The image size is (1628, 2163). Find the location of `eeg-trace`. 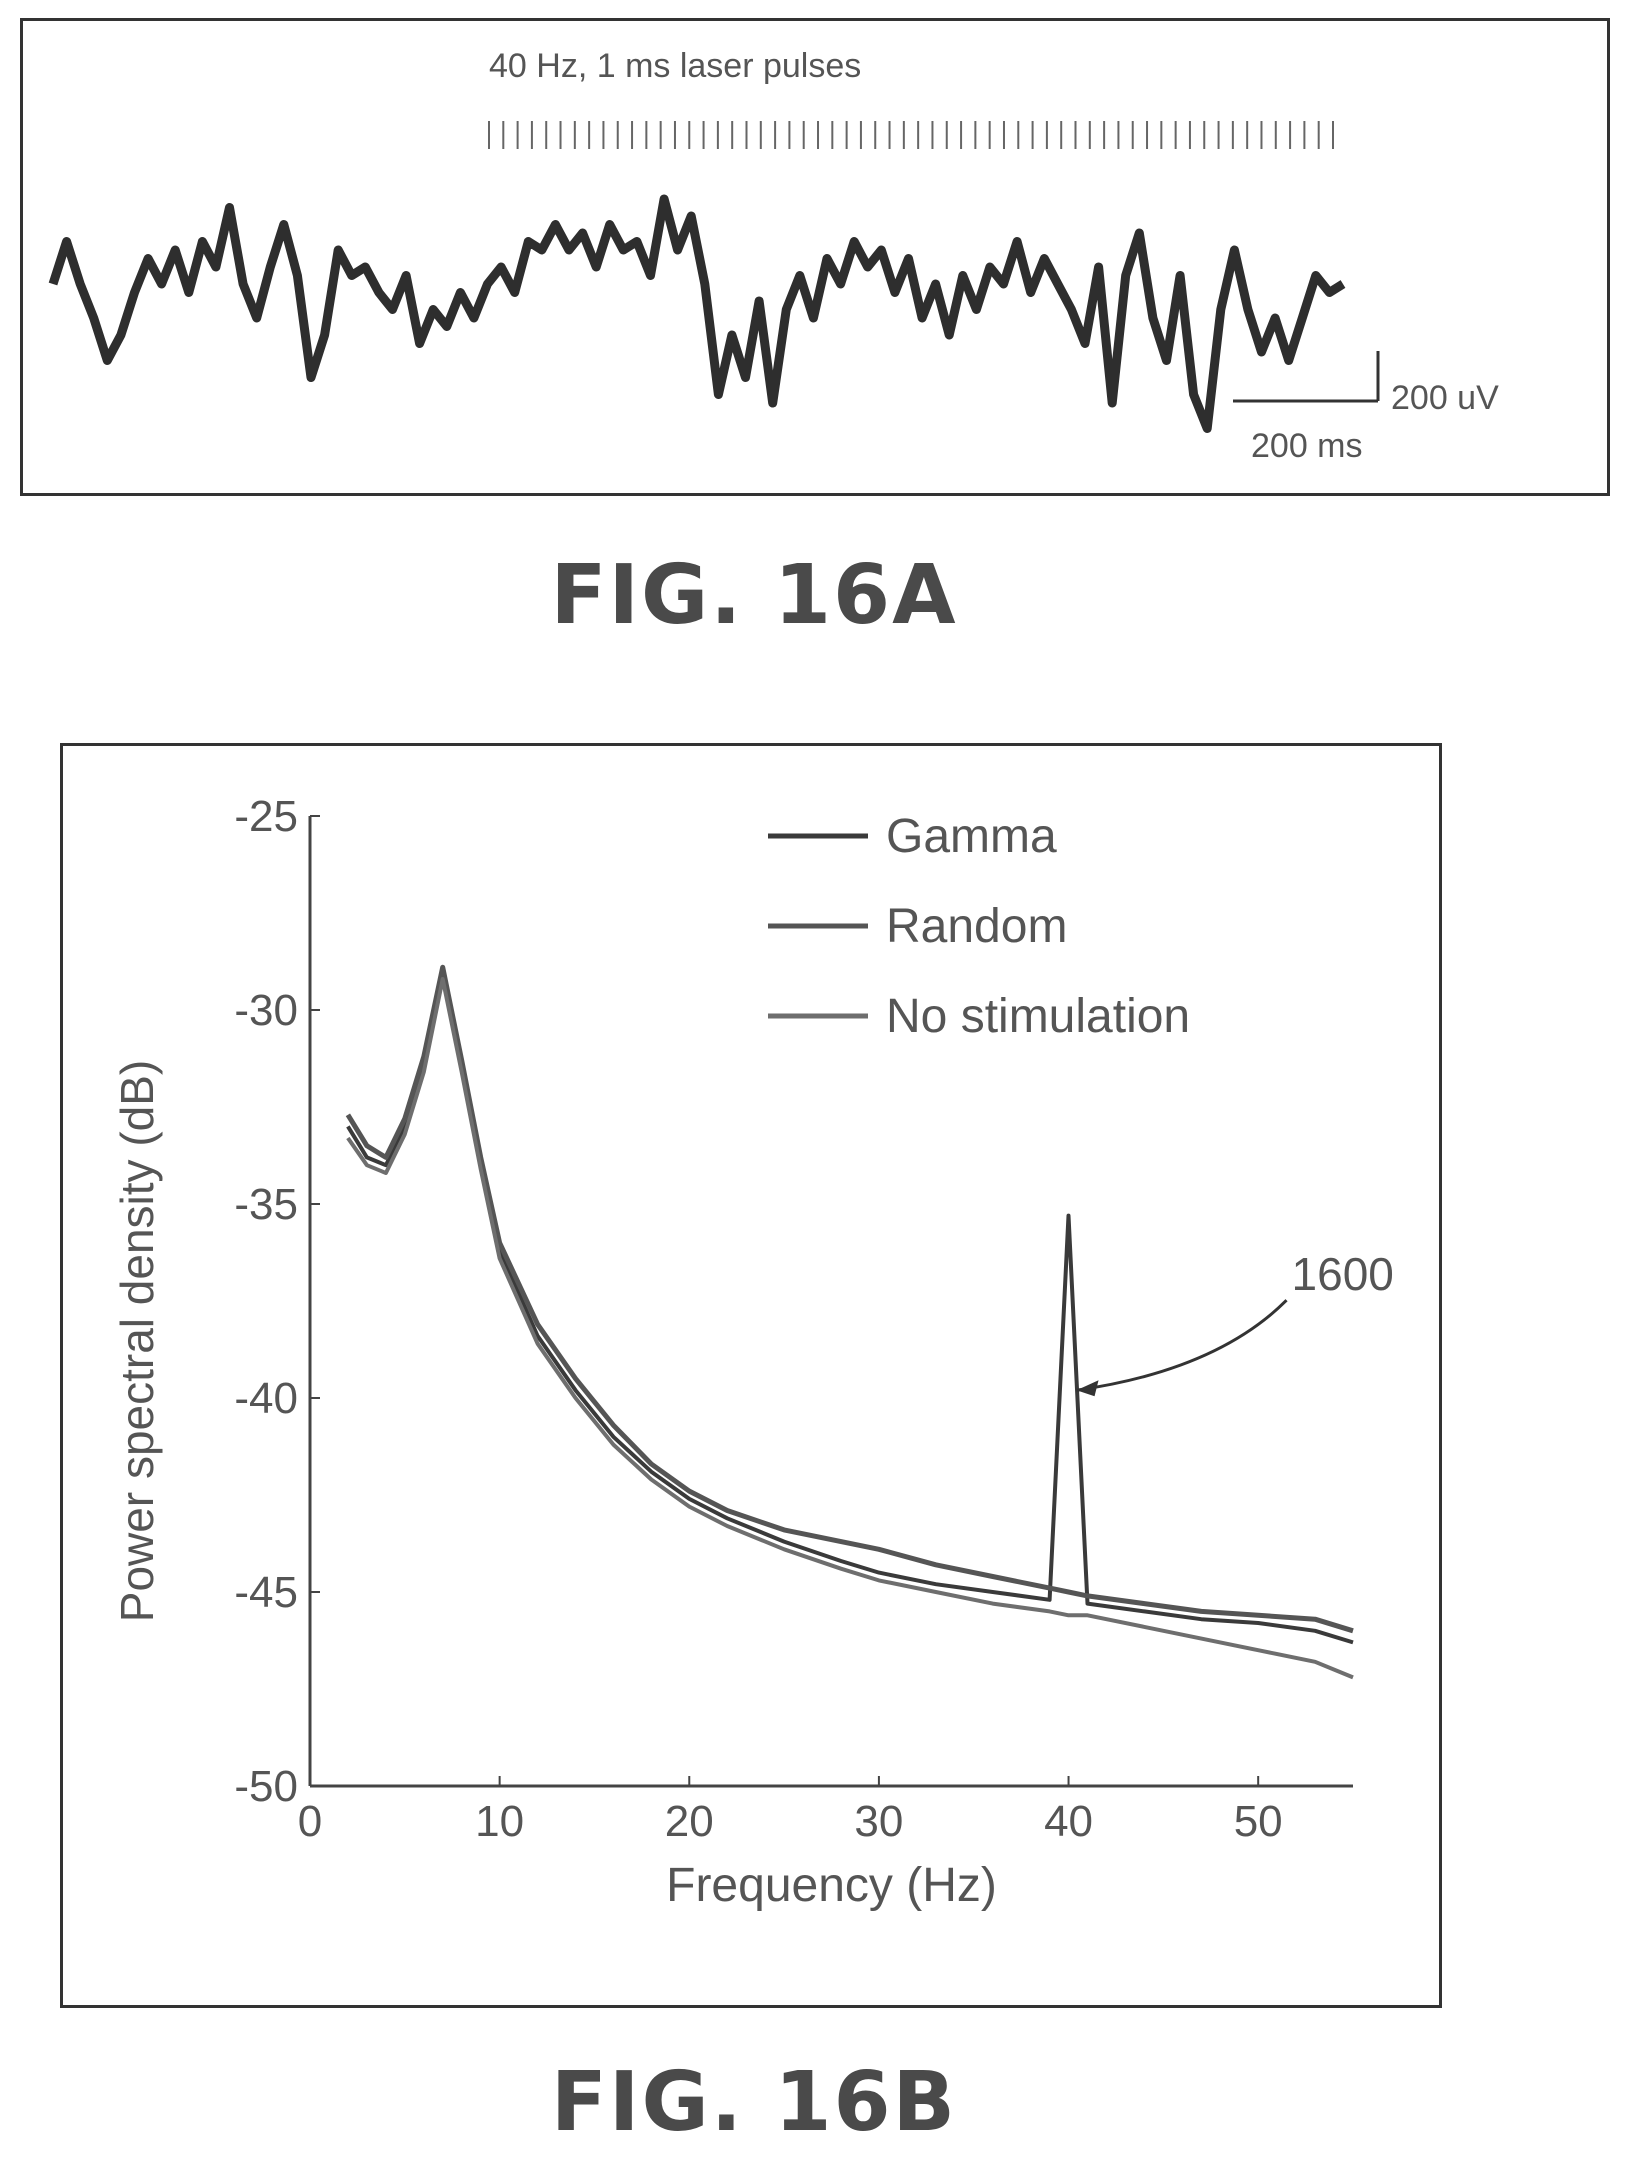

eeg-trace is located at coordinates (697, 313).